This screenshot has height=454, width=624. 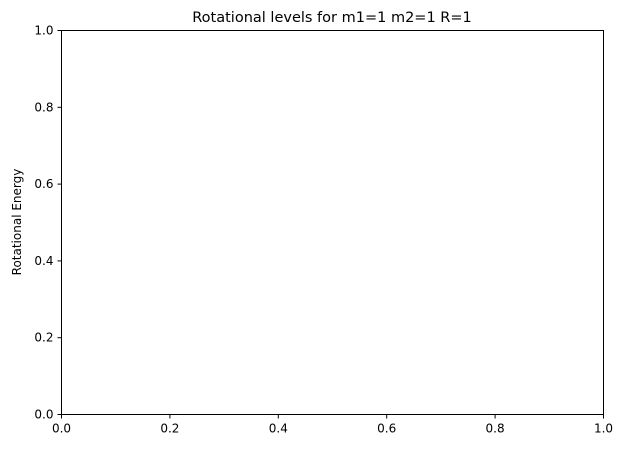 What do you see at coordinates (169, 429) in the screenshot?
I see `x-tick-label: 0.2` at bounding box center [169, 429].